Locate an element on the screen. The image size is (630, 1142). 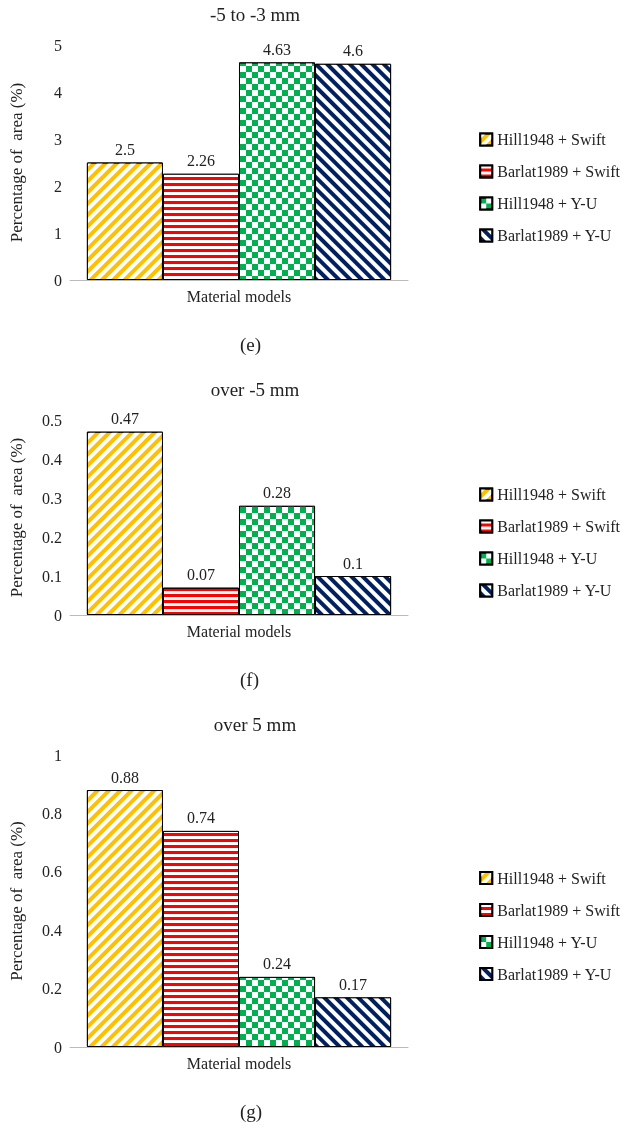
chart-title: over -5 mm is located at coordinates (255, 389).